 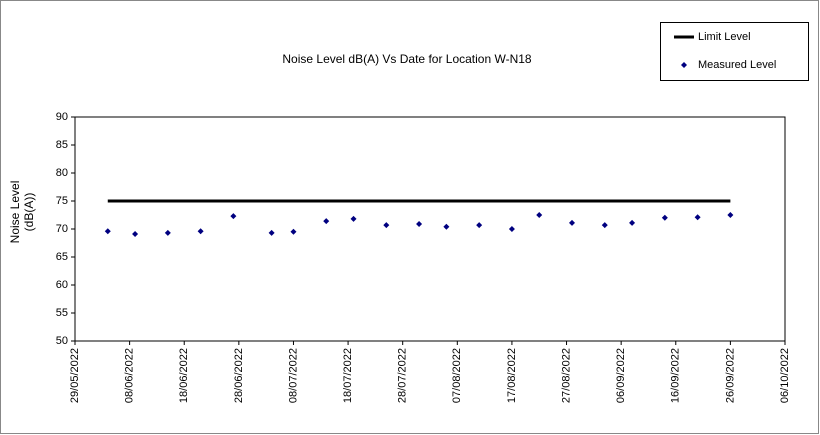 I want to click on y-tick-label: 80, so click(x=62, y=173).